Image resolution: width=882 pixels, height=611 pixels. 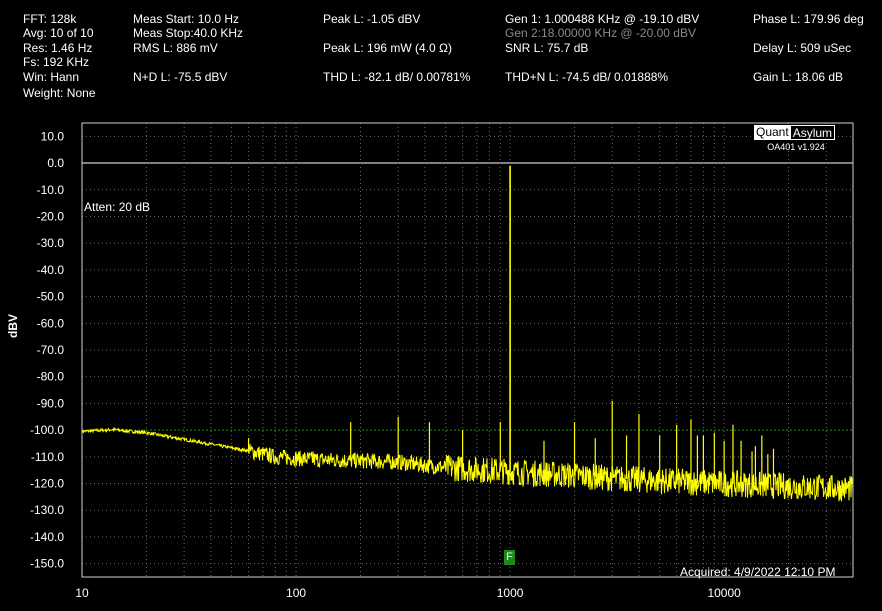 What do you see at coordinates (117, 207) in the screenshot?
I see `attenuation-label: Atten: 20 dB` at bounding box center [117, 207].